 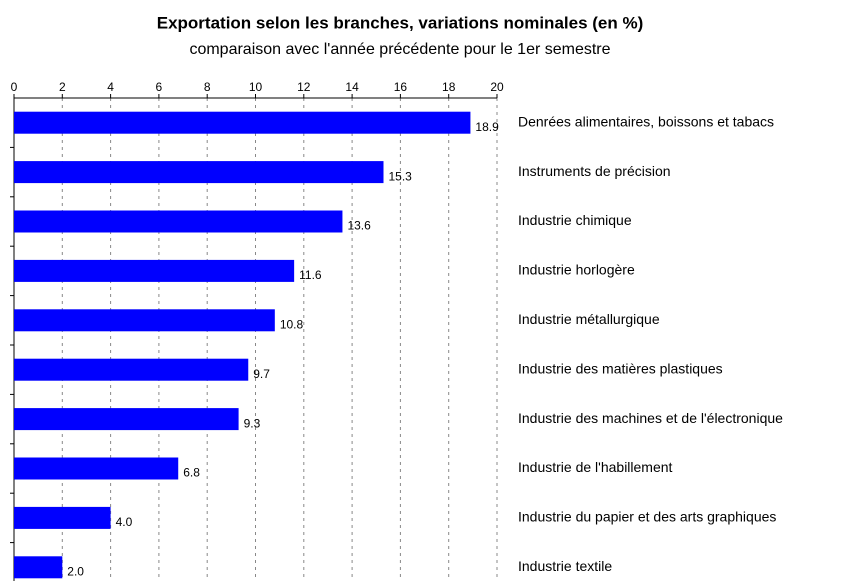 What do you see at coordinates (310, 275) in the screenshot?
I see `value-label: 11.6` at bounding box center [310, 275].